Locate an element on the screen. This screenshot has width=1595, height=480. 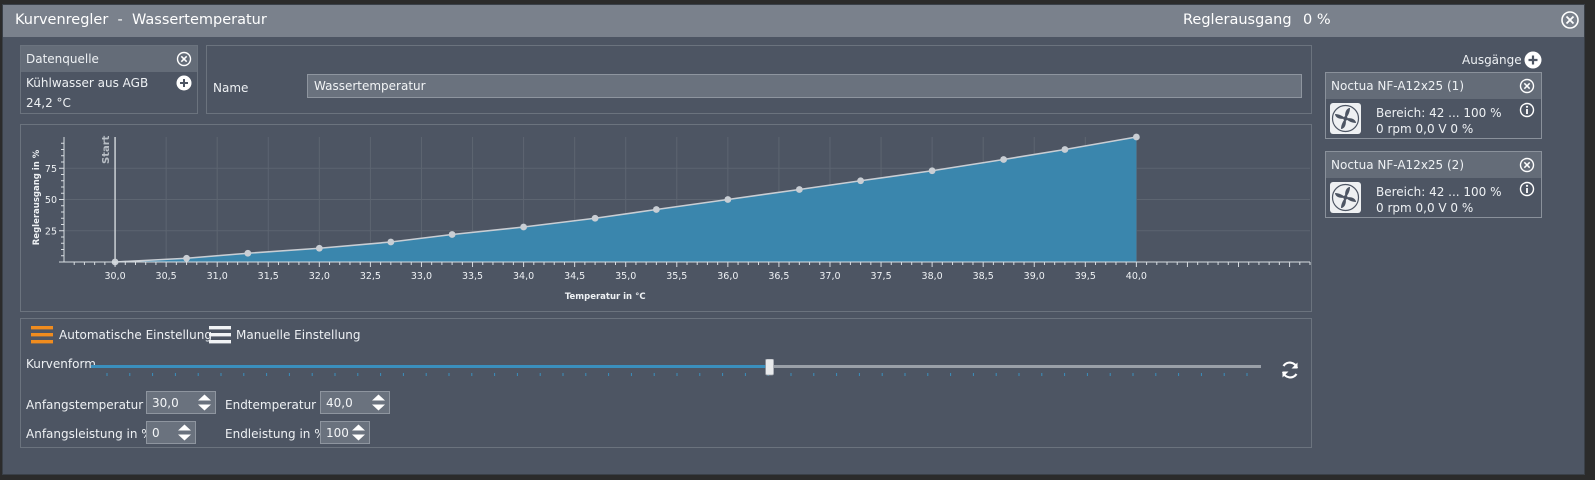
output-range: Bereich: 42 ... 100 % is located at coordinates (1439, 113).